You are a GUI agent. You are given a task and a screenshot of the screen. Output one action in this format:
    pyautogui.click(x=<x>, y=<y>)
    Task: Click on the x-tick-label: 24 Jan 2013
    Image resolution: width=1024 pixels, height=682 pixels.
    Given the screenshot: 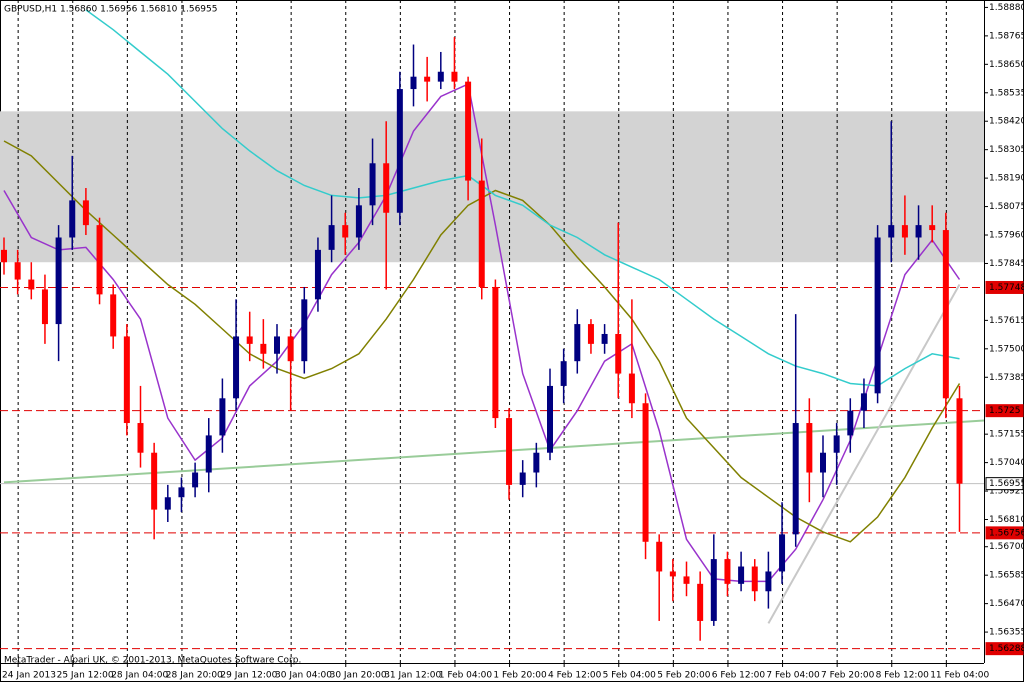 What is the action you would take?
    pyautogui.click(x=29, y=676)
    